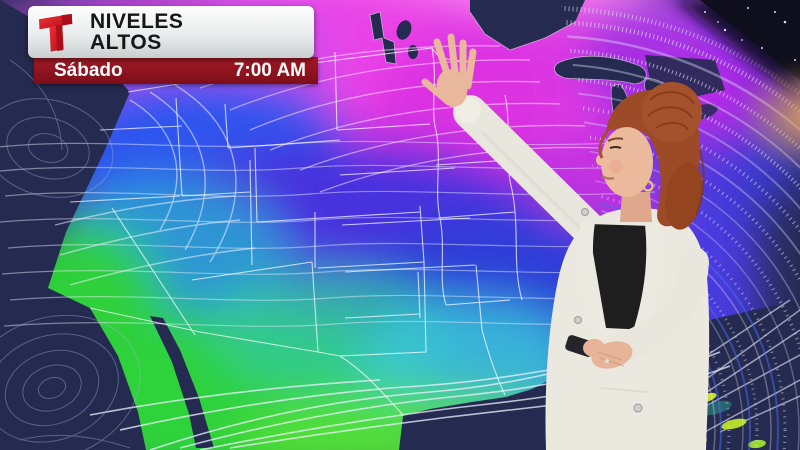 This screenshot has height=450, width=800. I want to click on lake-winnipeg, so click(383, 38).